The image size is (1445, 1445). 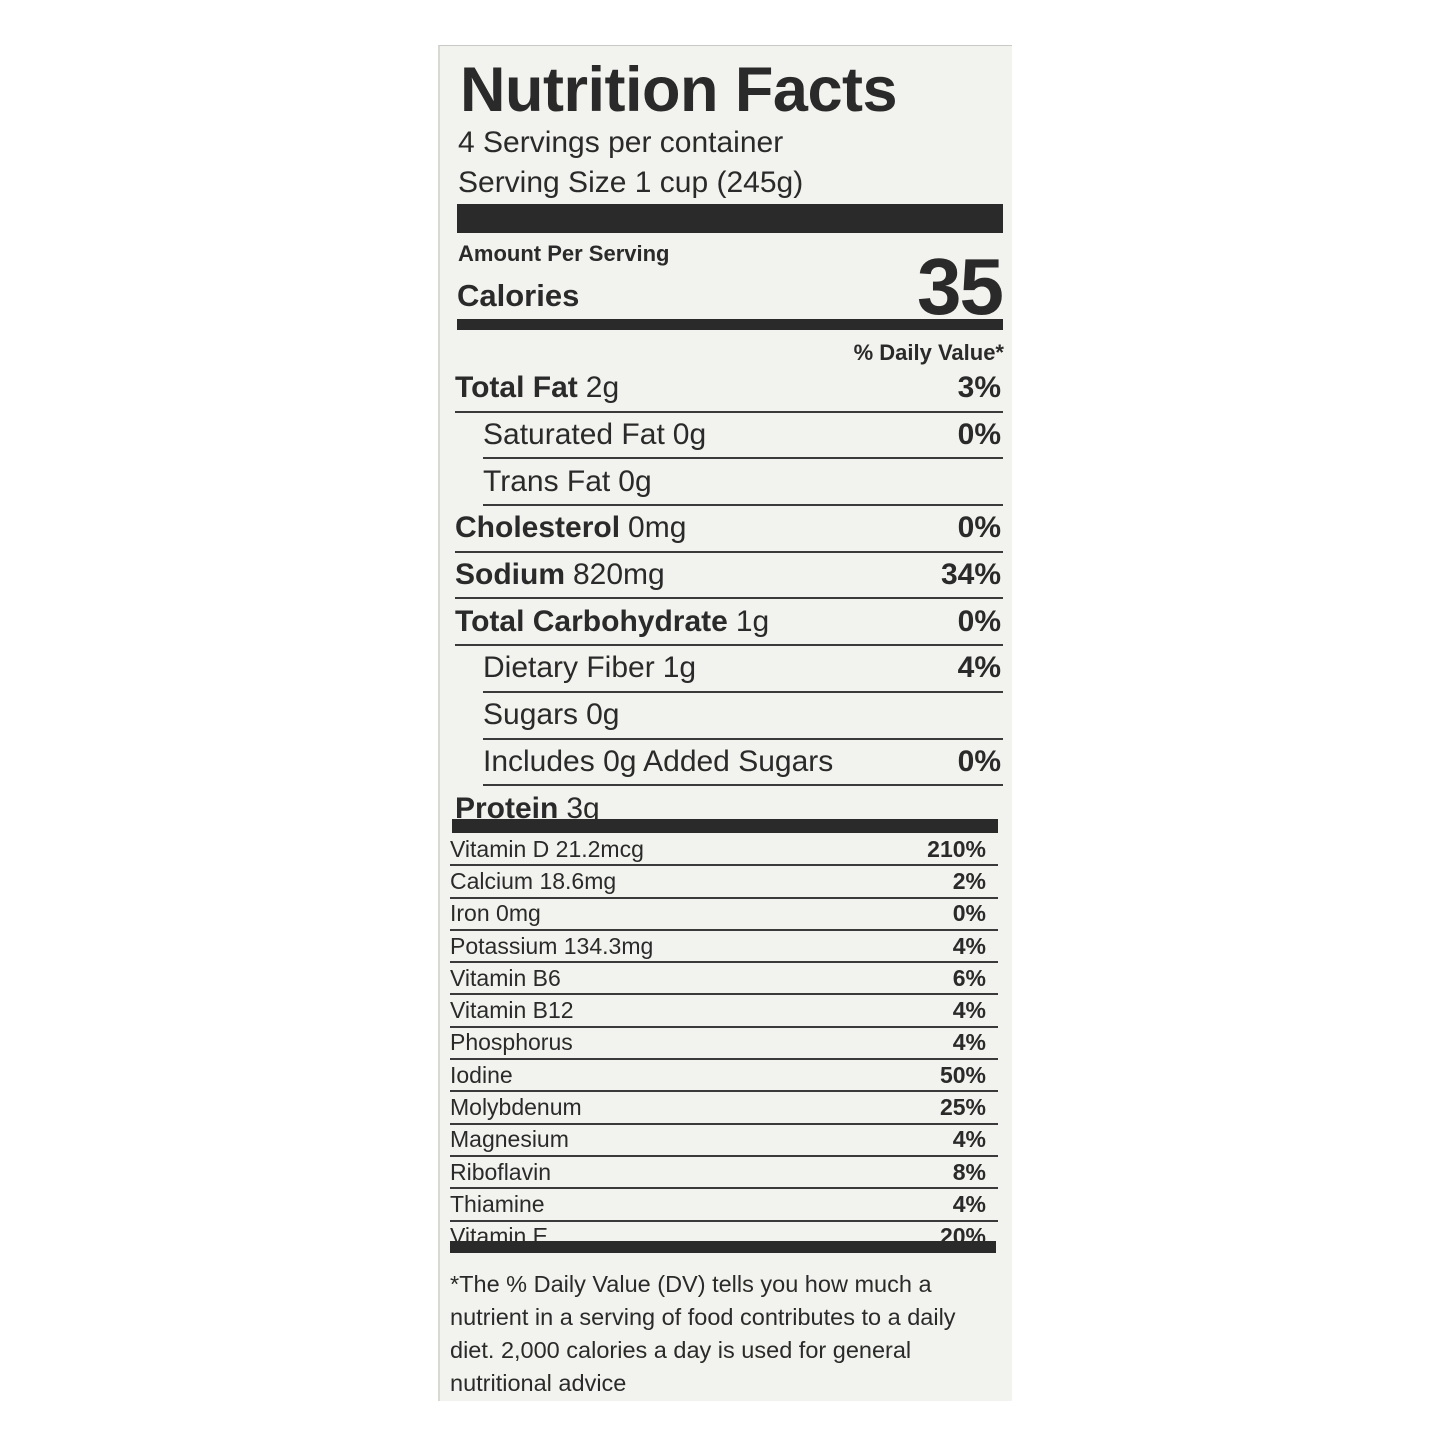 I want to click on nutrient-label: Total Carbohydrate, so click(x=591, y=621).